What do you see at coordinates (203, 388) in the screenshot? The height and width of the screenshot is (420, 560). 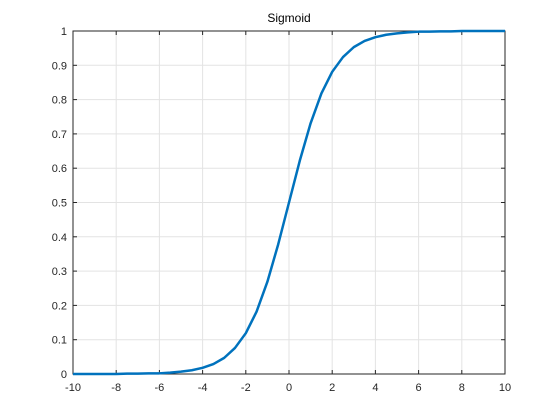 I see `x-tick-label: -4` at bounding box center [203, 388].